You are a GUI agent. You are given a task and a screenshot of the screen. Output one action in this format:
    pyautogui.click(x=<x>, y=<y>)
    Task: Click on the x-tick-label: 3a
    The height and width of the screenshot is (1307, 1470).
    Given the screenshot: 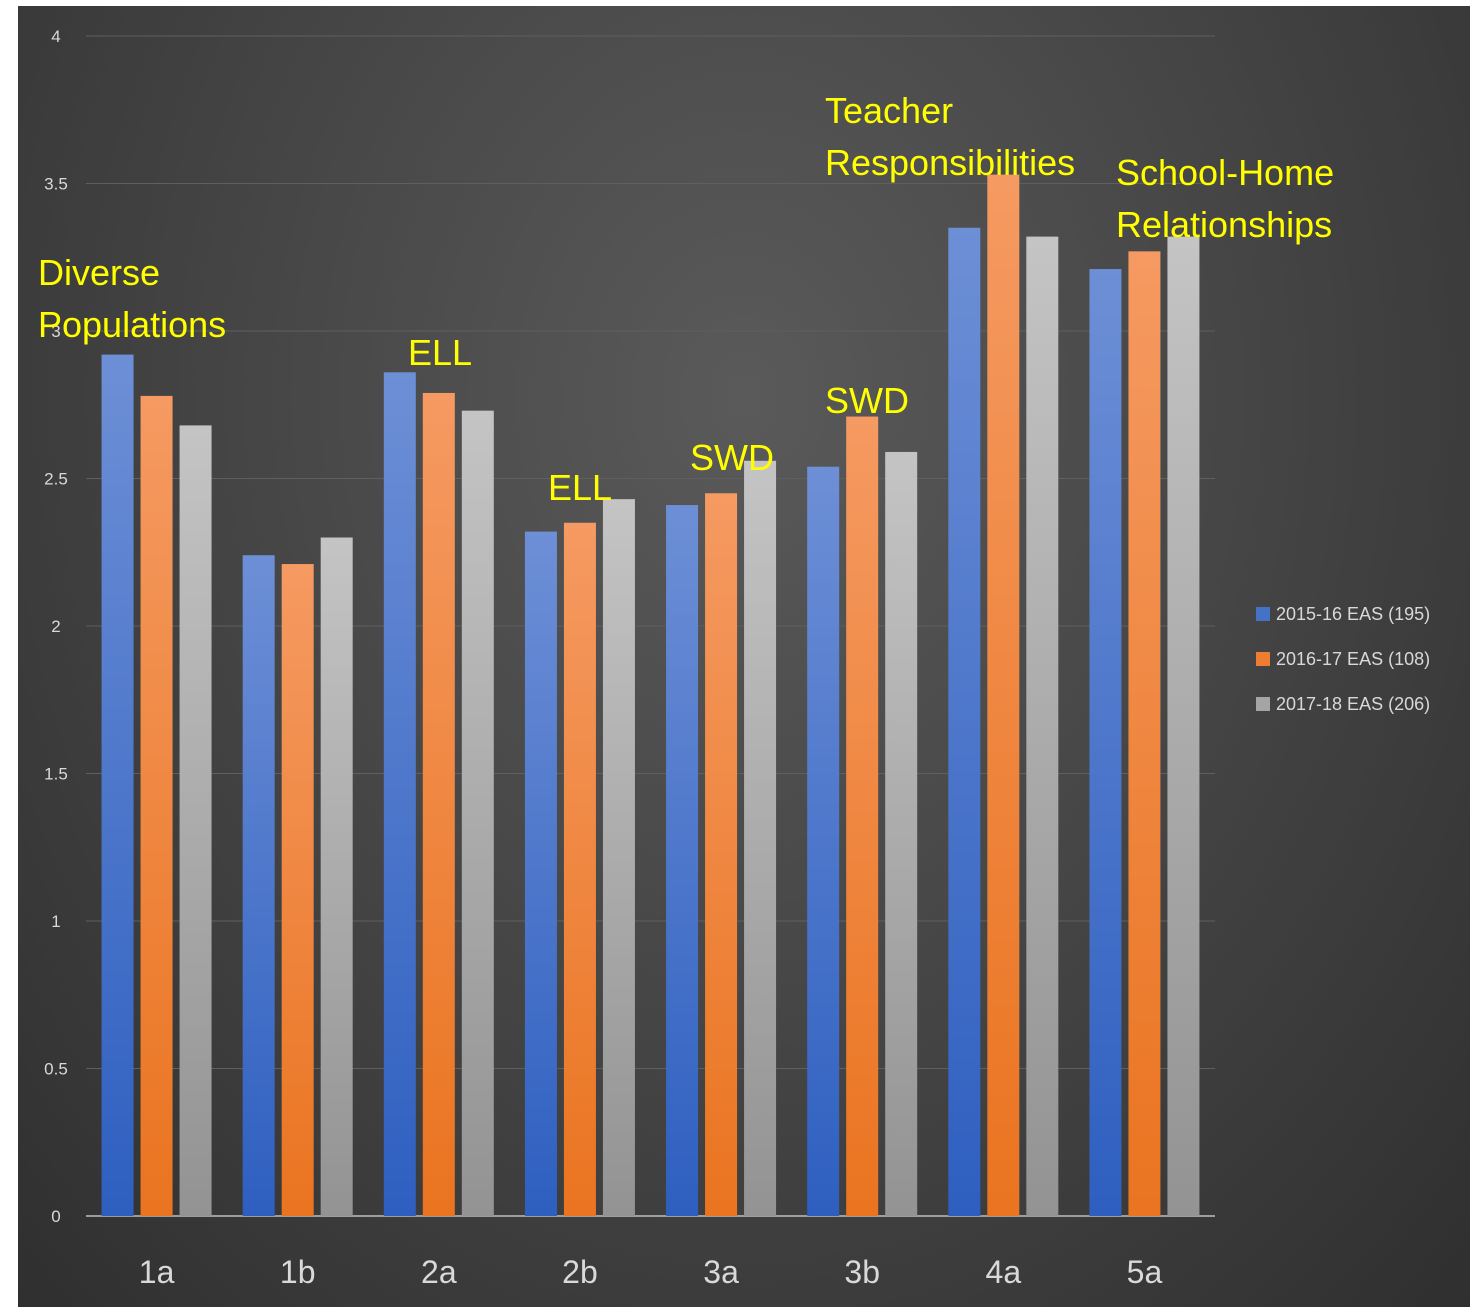 What is the action you would take?
    pyautogui.click(x=721, y=1272)
    